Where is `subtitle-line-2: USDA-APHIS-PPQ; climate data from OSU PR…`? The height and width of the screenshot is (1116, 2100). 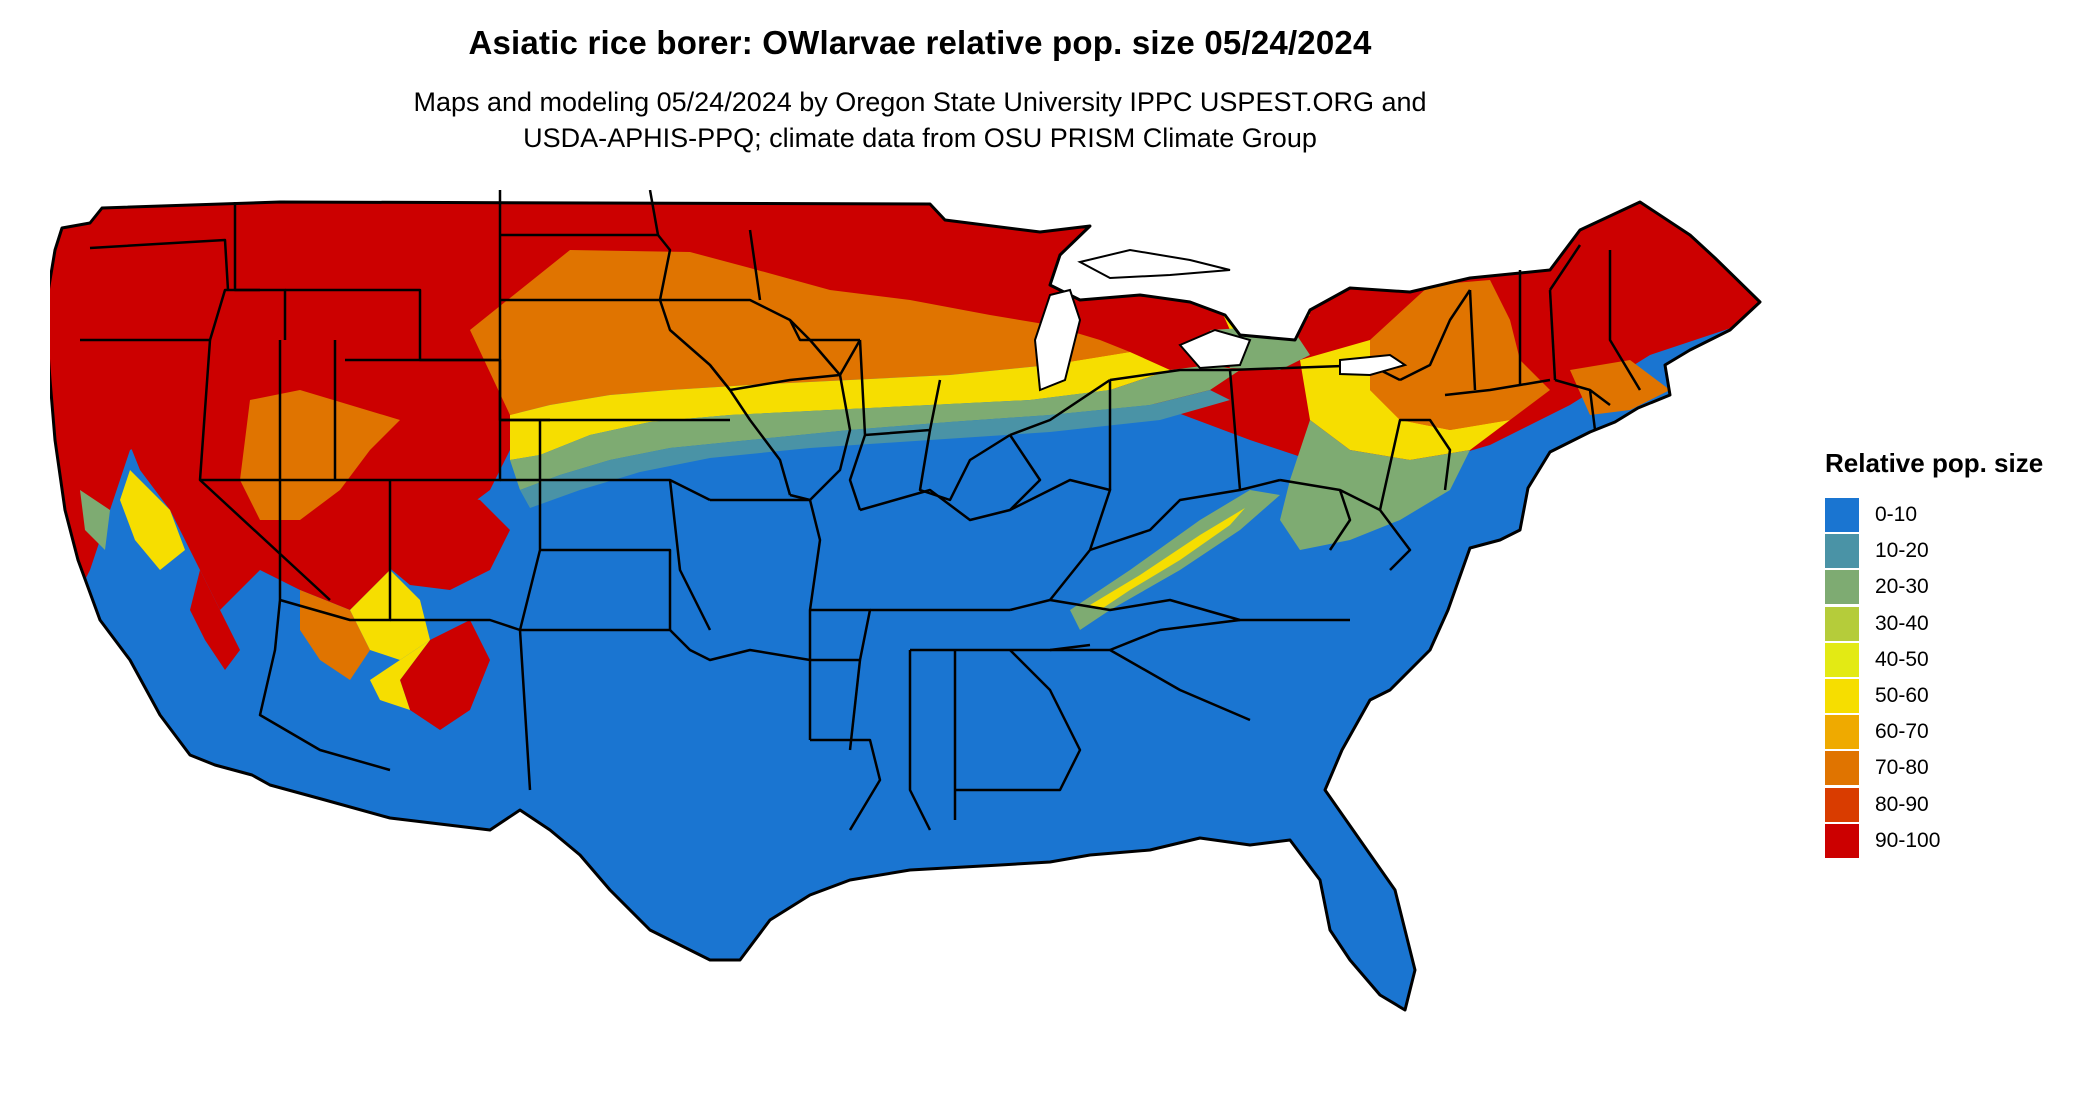
subtitle-line-2: USDA-APHIS-PPQ; climate data from OSU PR… is located at coordinates (920, 138).